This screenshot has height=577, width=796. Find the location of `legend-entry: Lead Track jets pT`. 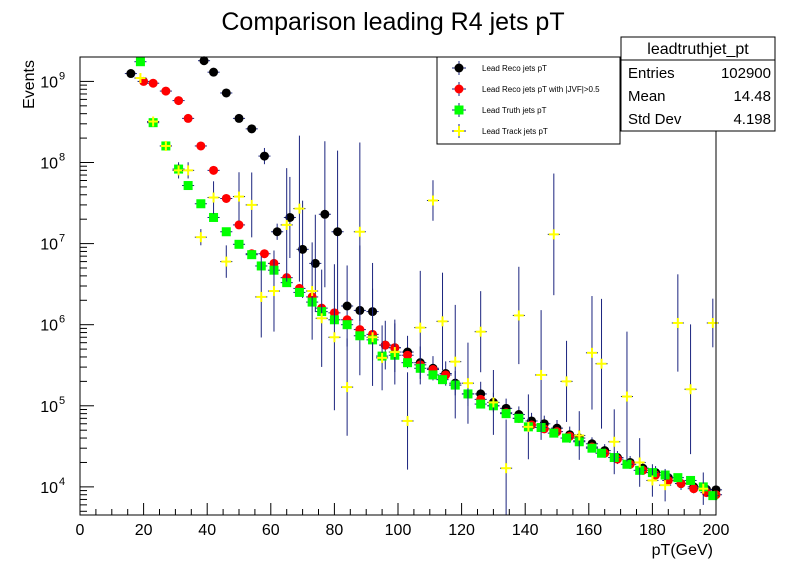

legend-entry: Lead Track jets pT is located at coordinates (500, 131).